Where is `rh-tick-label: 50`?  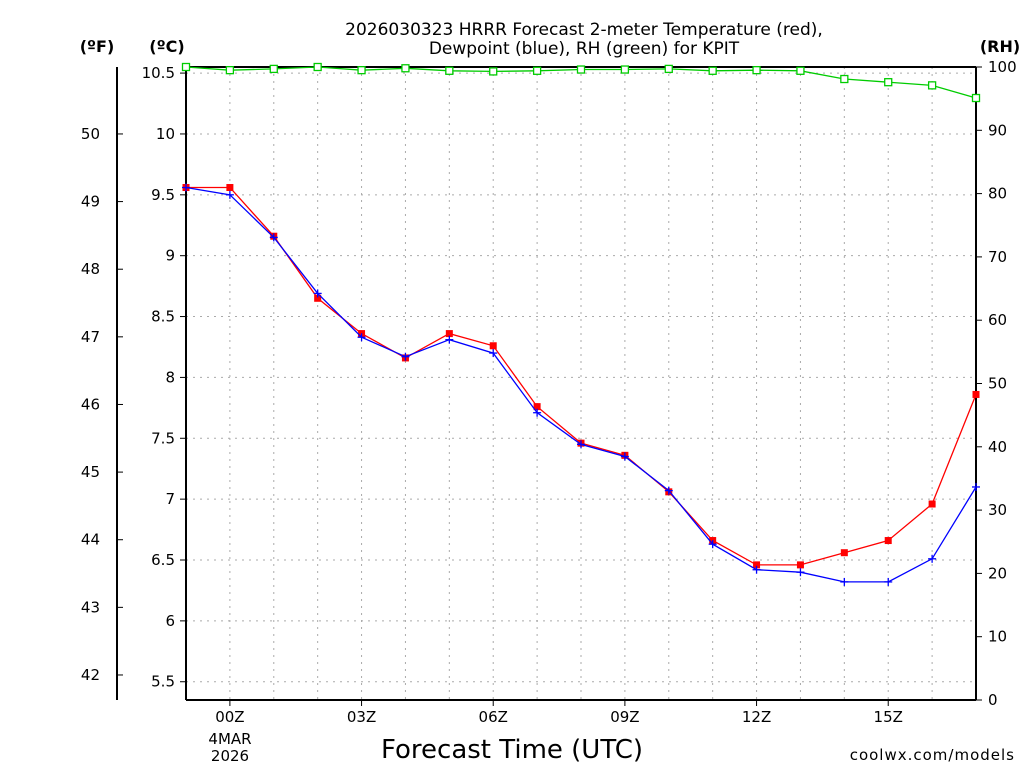 rh-tick-label: 50 is located at coordinates (997, 384).